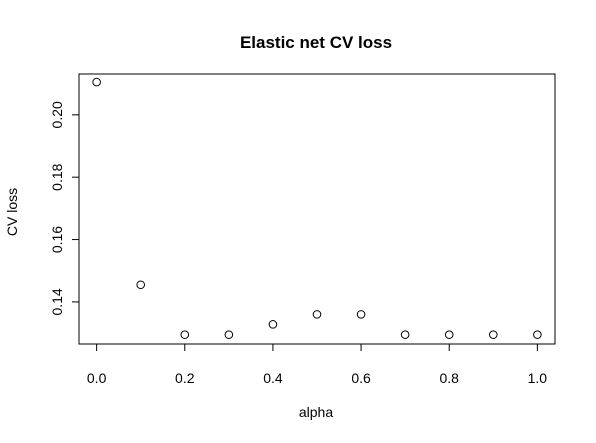 The height and width of the screenshot is (443, 596). What do you see at coordinates (361, 378) in the screenshot?
I see `x-tick-label: 0.6` at bounding box center [361, 378].